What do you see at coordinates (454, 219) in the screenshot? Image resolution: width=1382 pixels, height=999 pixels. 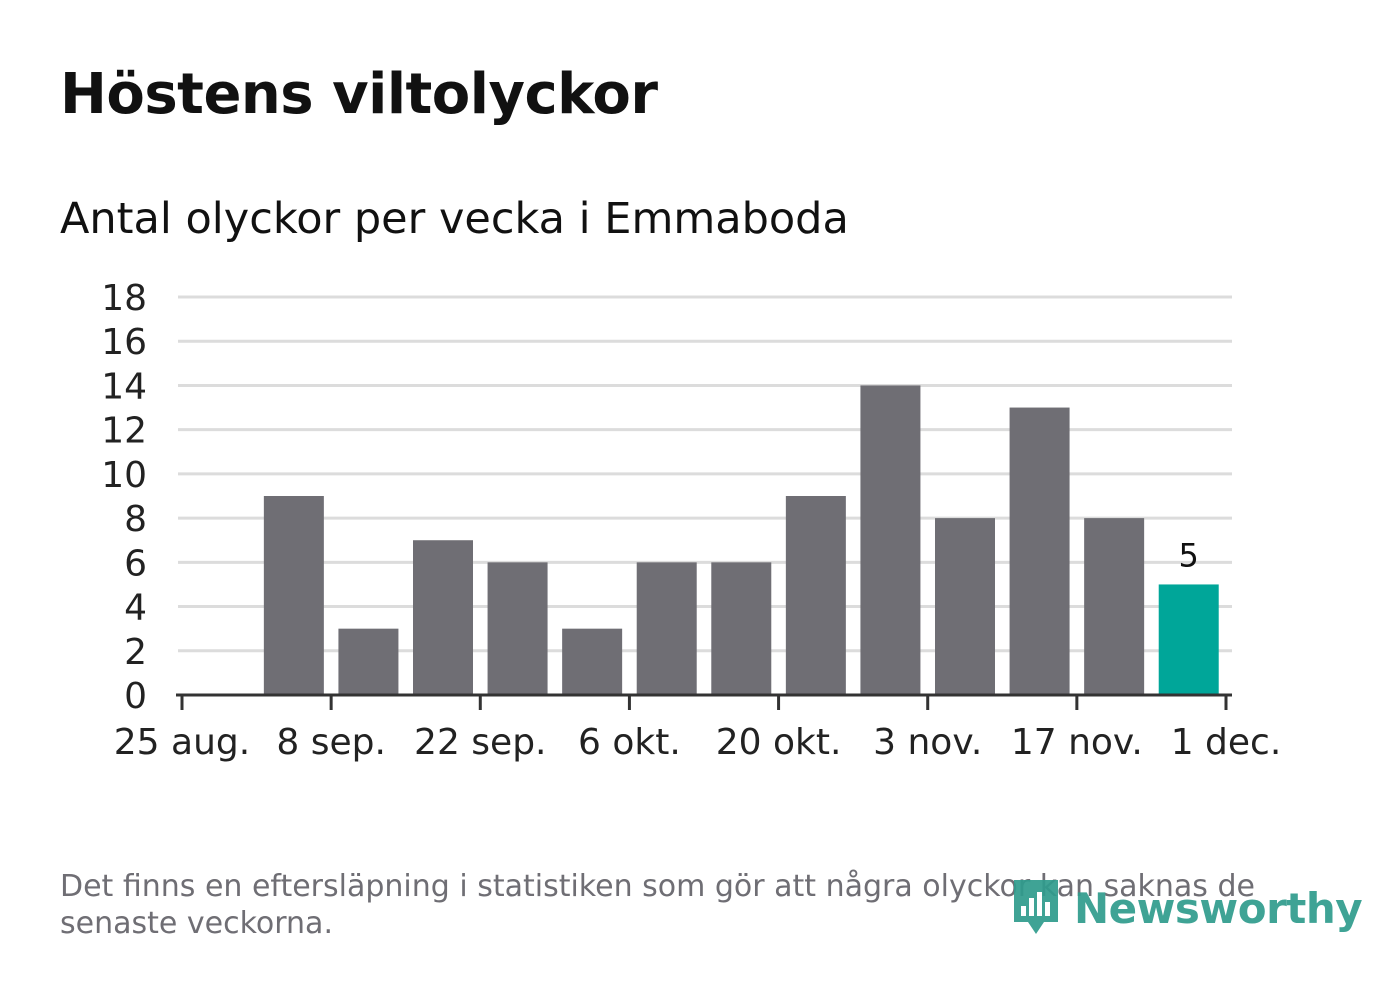 I see `chart-subtitle: Antal olyckor per vecka i Emmaboda` at bounding box center [454, 219].